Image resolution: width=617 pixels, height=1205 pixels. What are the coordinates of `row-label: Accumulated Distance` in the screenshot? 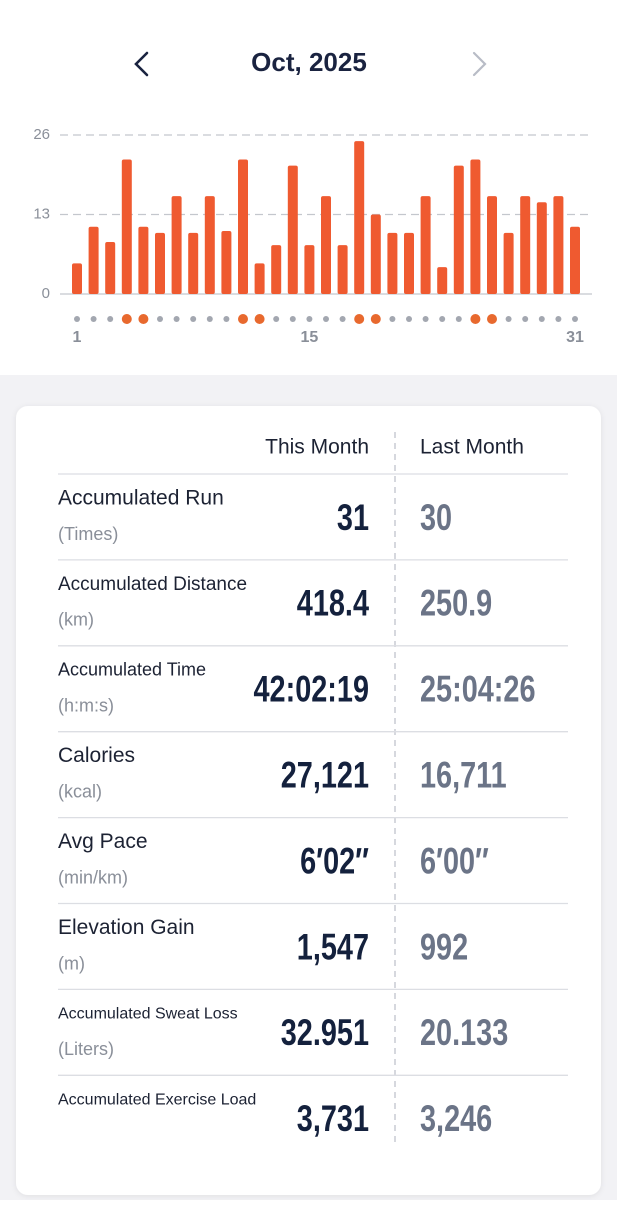 It's located at (152, 584).